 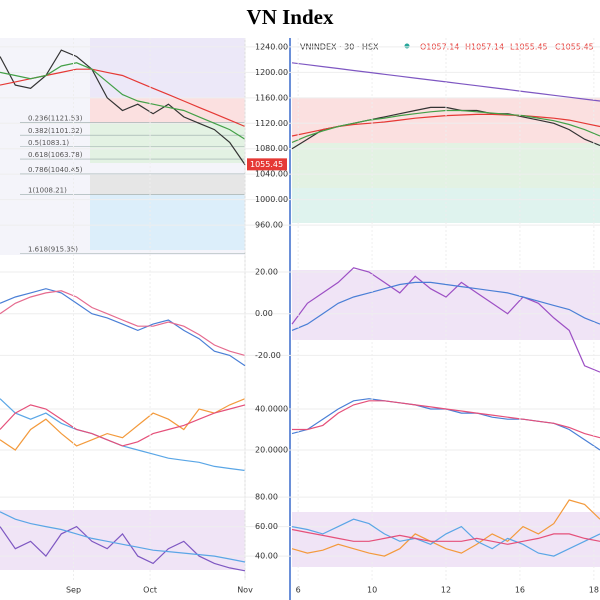 I want to click on last-price-tag, so click(x=267, y=164).